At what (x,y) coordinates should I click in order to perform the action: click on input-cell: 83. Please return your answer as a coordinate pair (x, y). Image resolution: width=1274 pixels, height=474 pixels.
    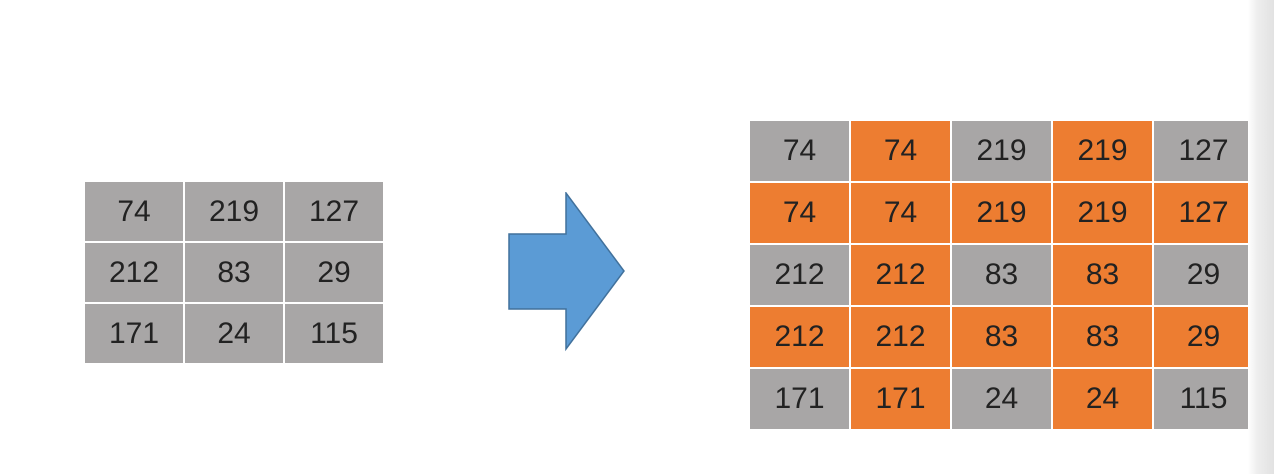
    Looking at the image, I should click on (235, 273).